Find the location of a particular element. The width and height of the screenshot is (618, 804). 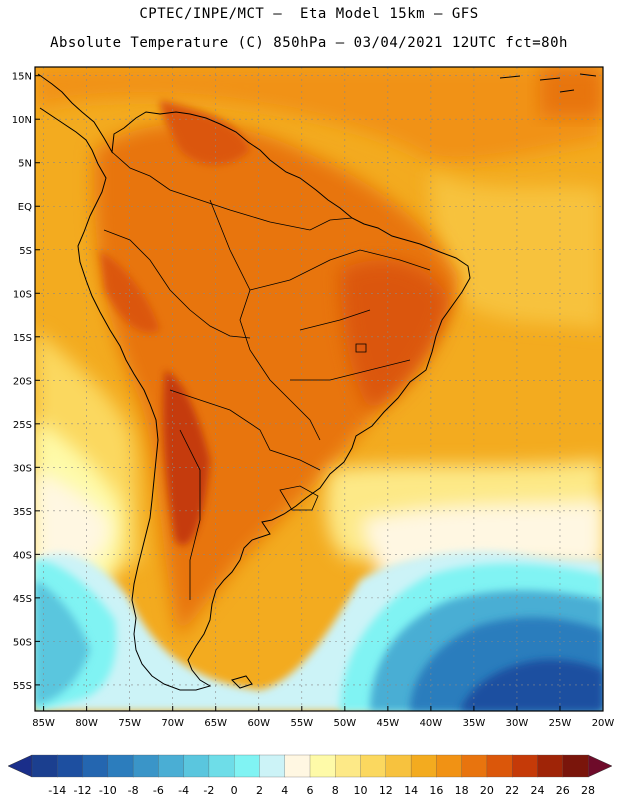

lon-tick-label: 25W is located at coordinates (560, 723).